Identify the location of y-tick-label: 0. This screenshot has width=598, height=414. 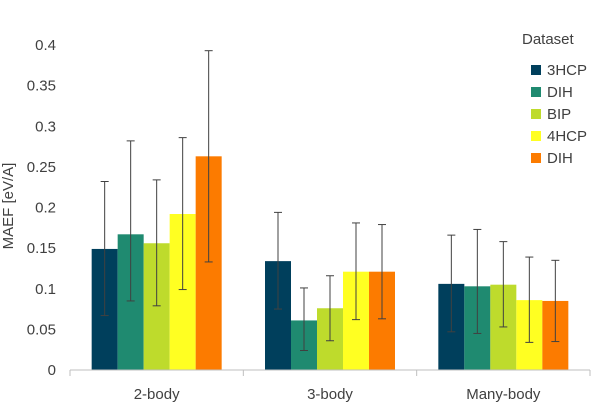
(52, 370).